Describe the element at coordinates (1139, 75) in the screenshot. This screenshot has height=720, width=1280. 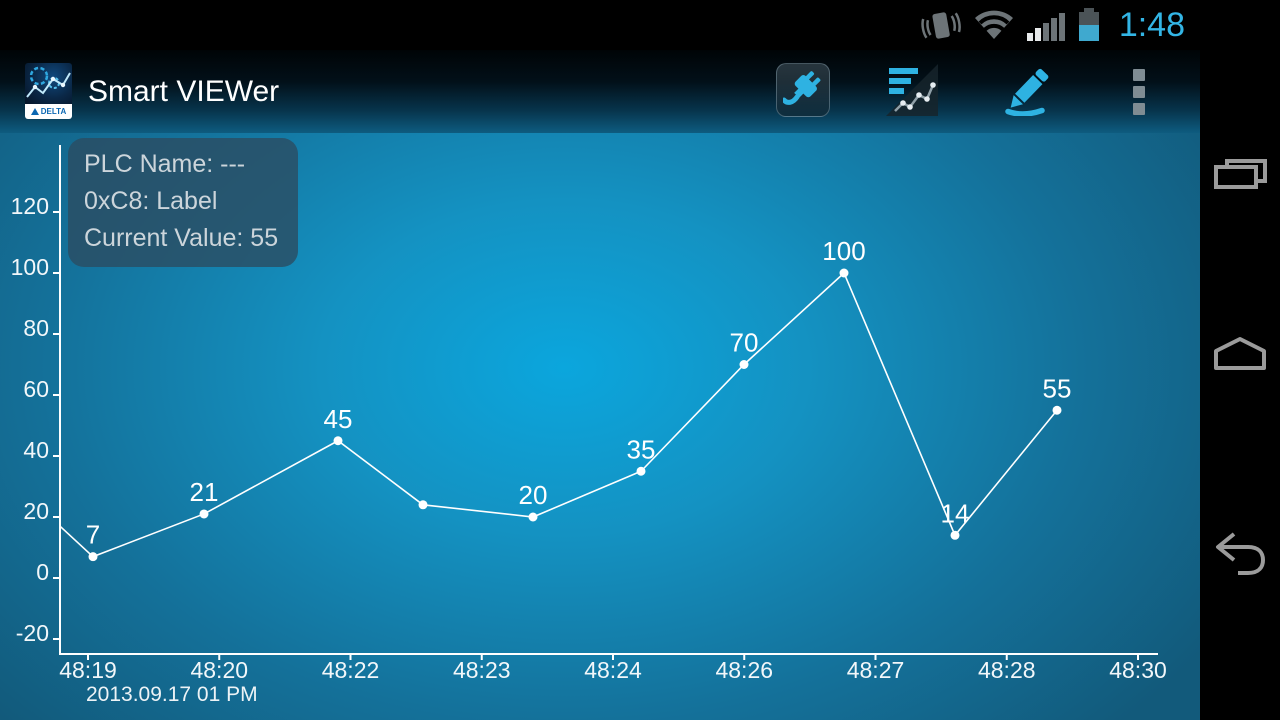
I see `overflow-icon` at that location.